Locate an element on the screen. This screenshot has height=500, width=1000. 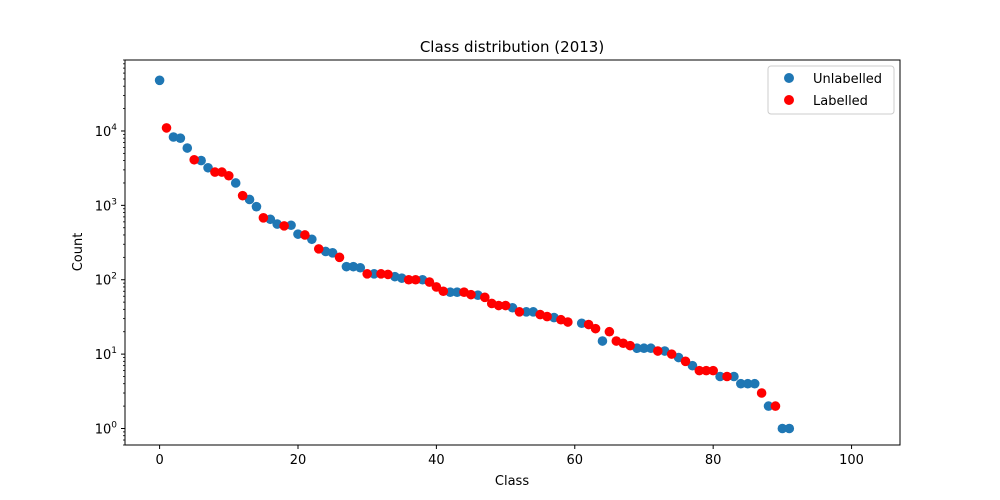
x-tick-label-80: 80 is located at coordinates (713, 460).